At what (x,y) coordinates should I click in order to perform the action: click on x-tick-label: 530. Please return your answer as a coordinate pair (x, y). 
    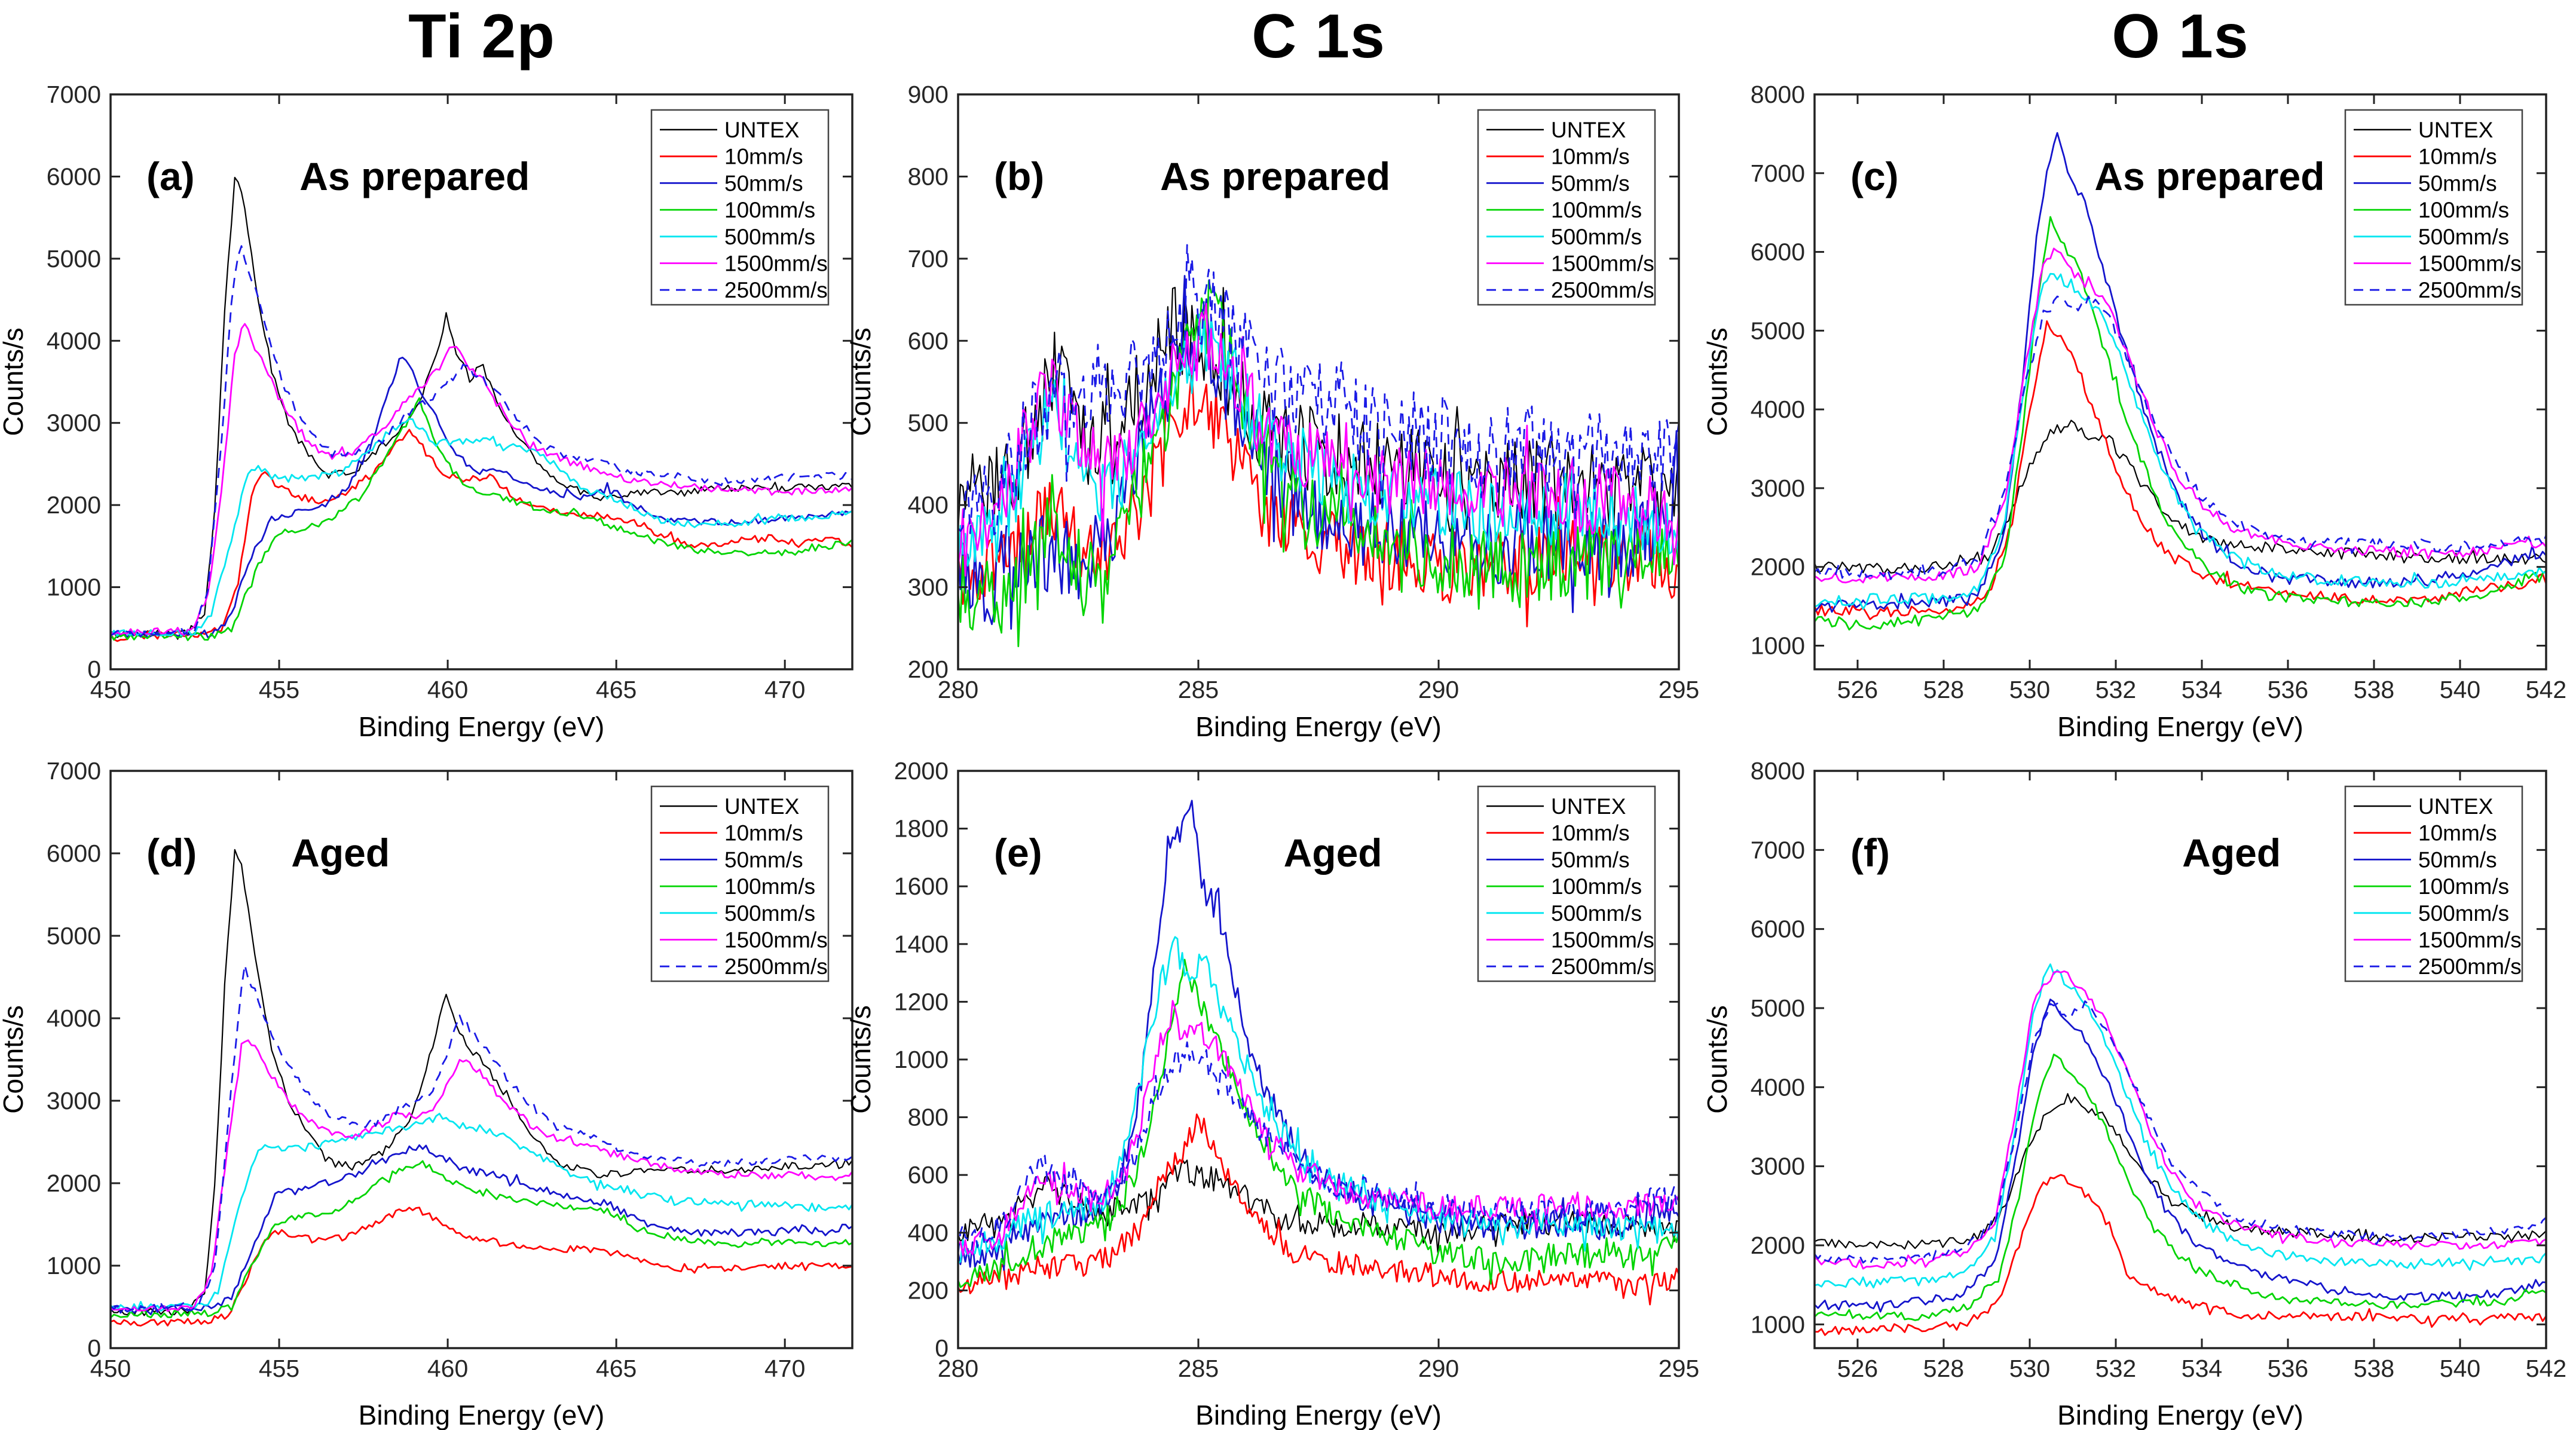
    Looking at the image, I should click on (2029, 1368).